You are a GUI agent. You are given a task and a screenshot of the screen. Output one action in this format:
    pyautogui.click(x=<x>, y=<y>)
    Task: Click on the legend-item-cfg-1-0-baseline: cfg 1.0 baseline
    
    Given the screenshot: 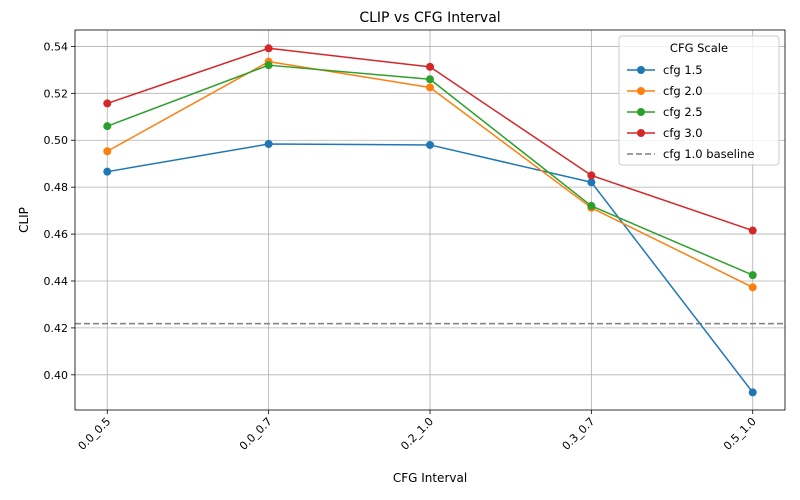 What is the action you would take?
    pyautogui.click(x=690, y=154)
    